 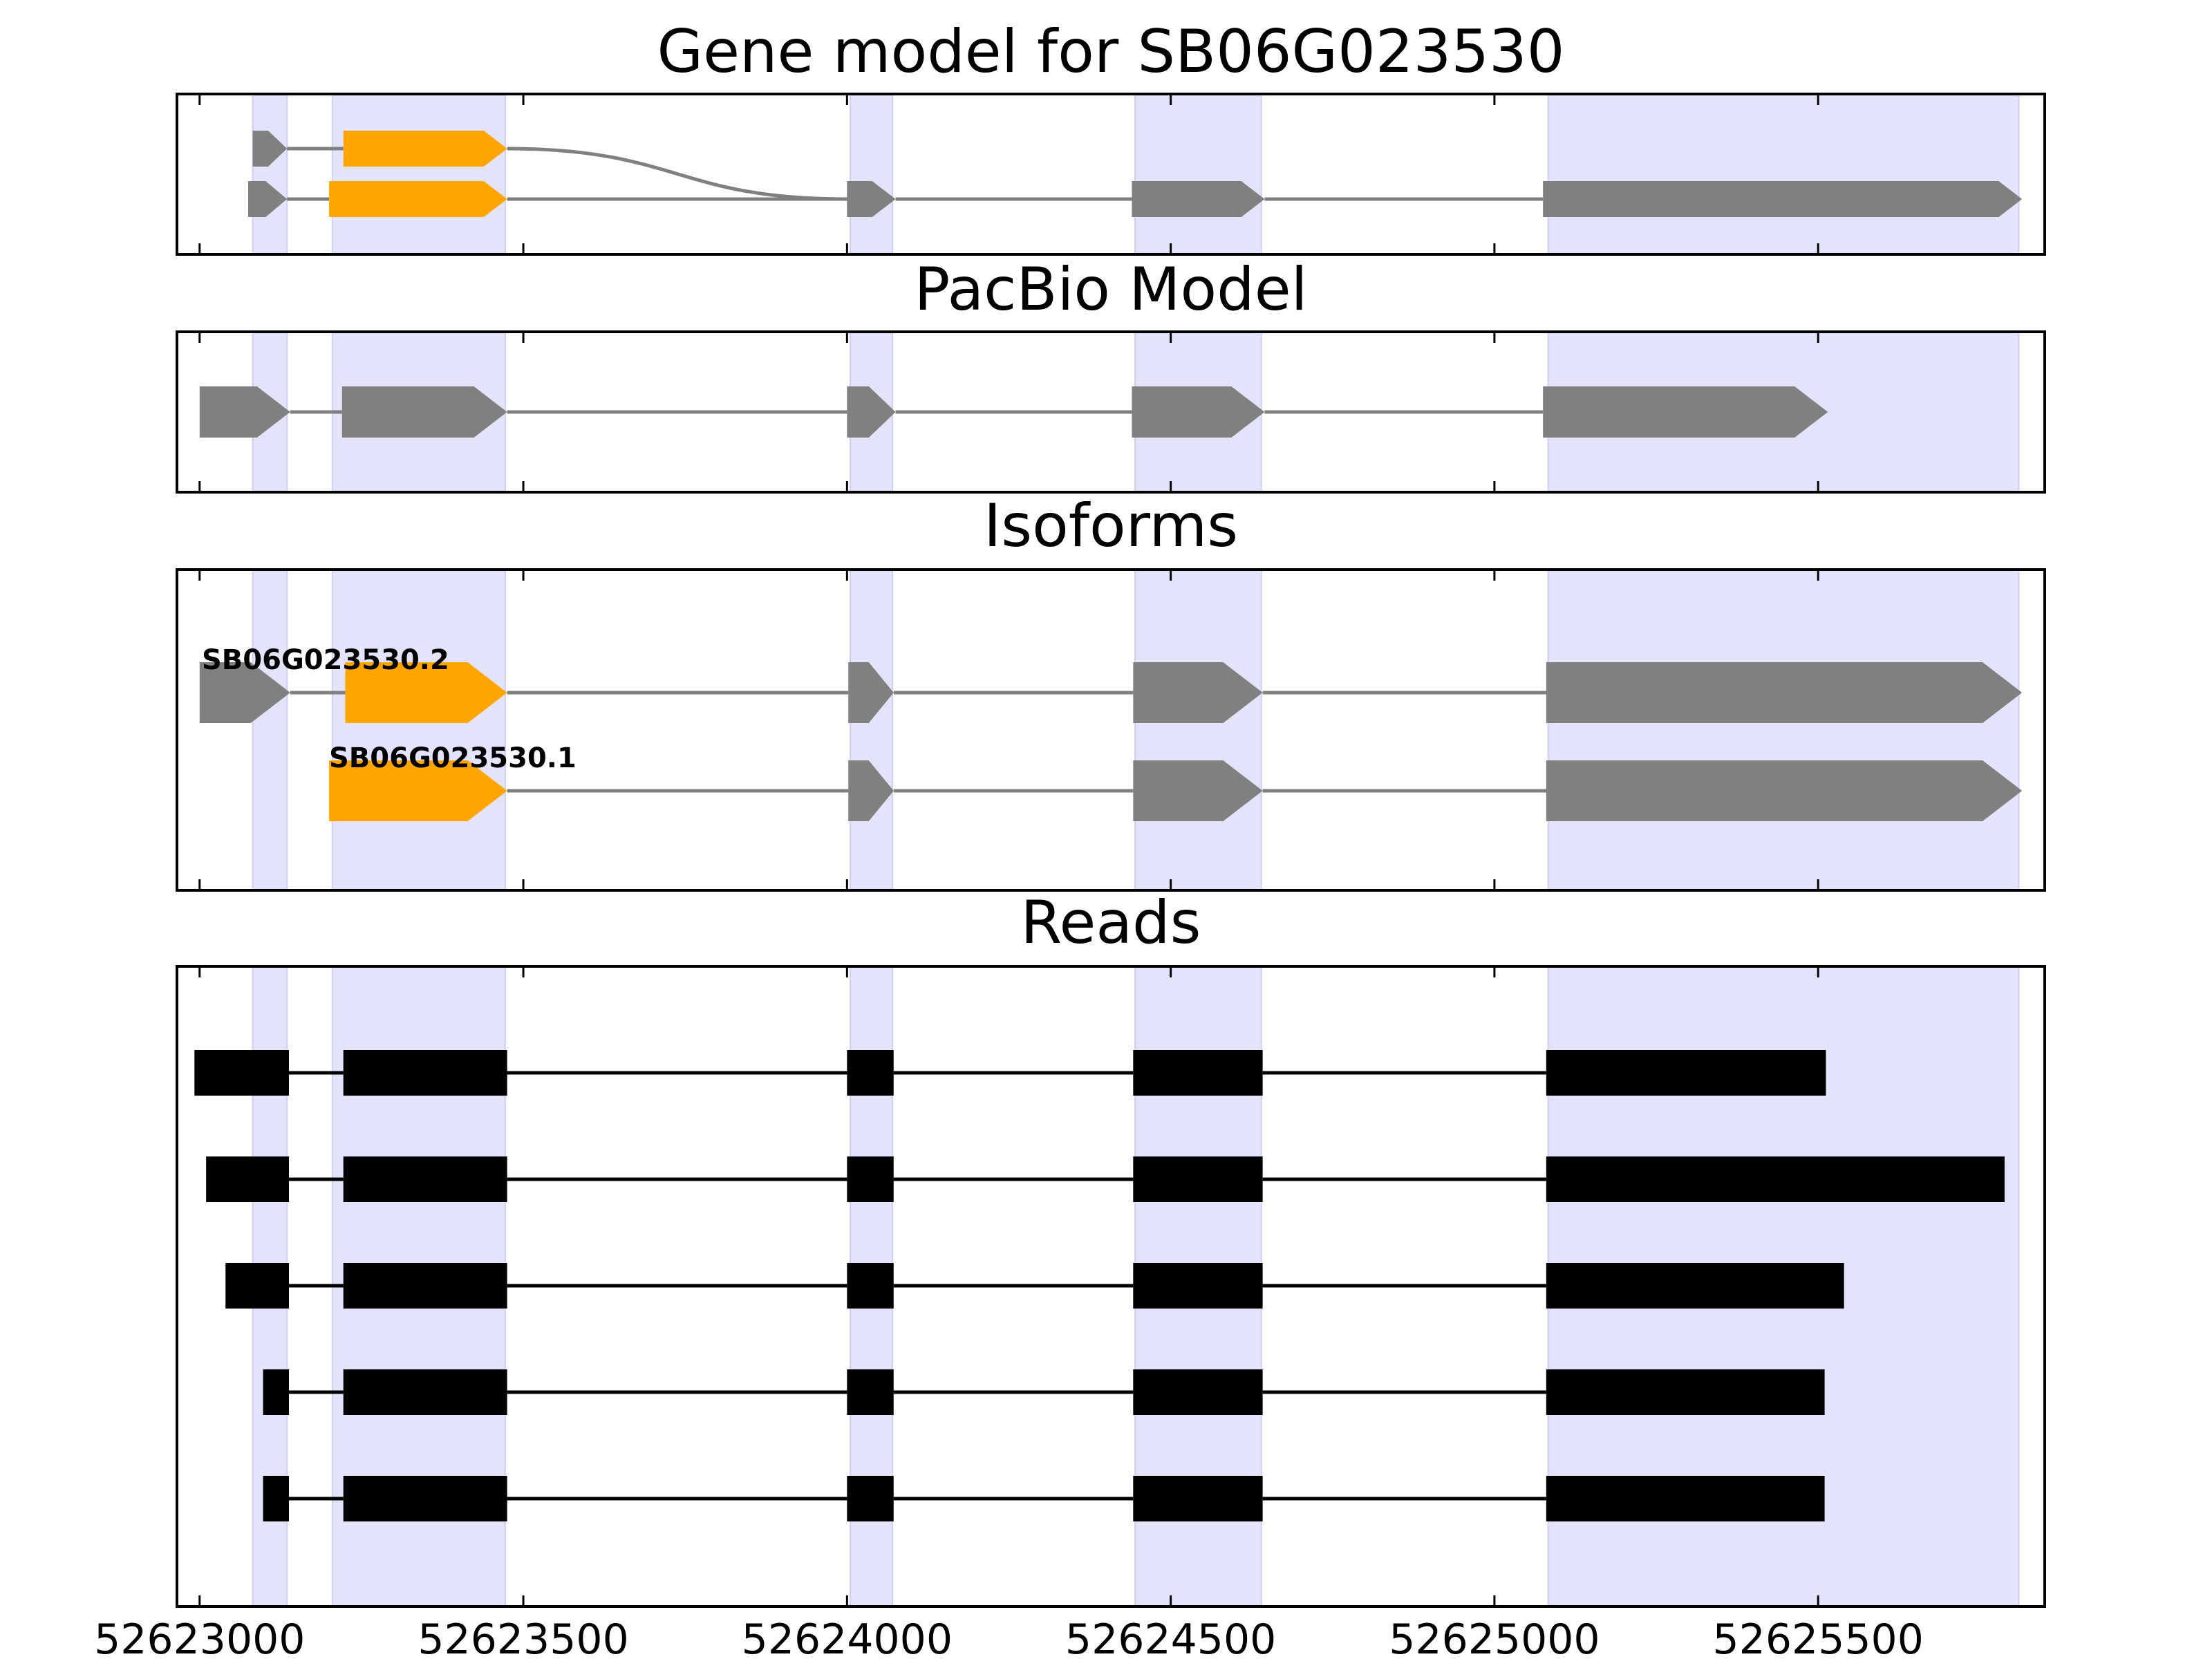 What do you see at coordinates (1111, 526) in the screenshot?
I see `isoforms-title: Isoforms` at bounding box center [1111, 526].